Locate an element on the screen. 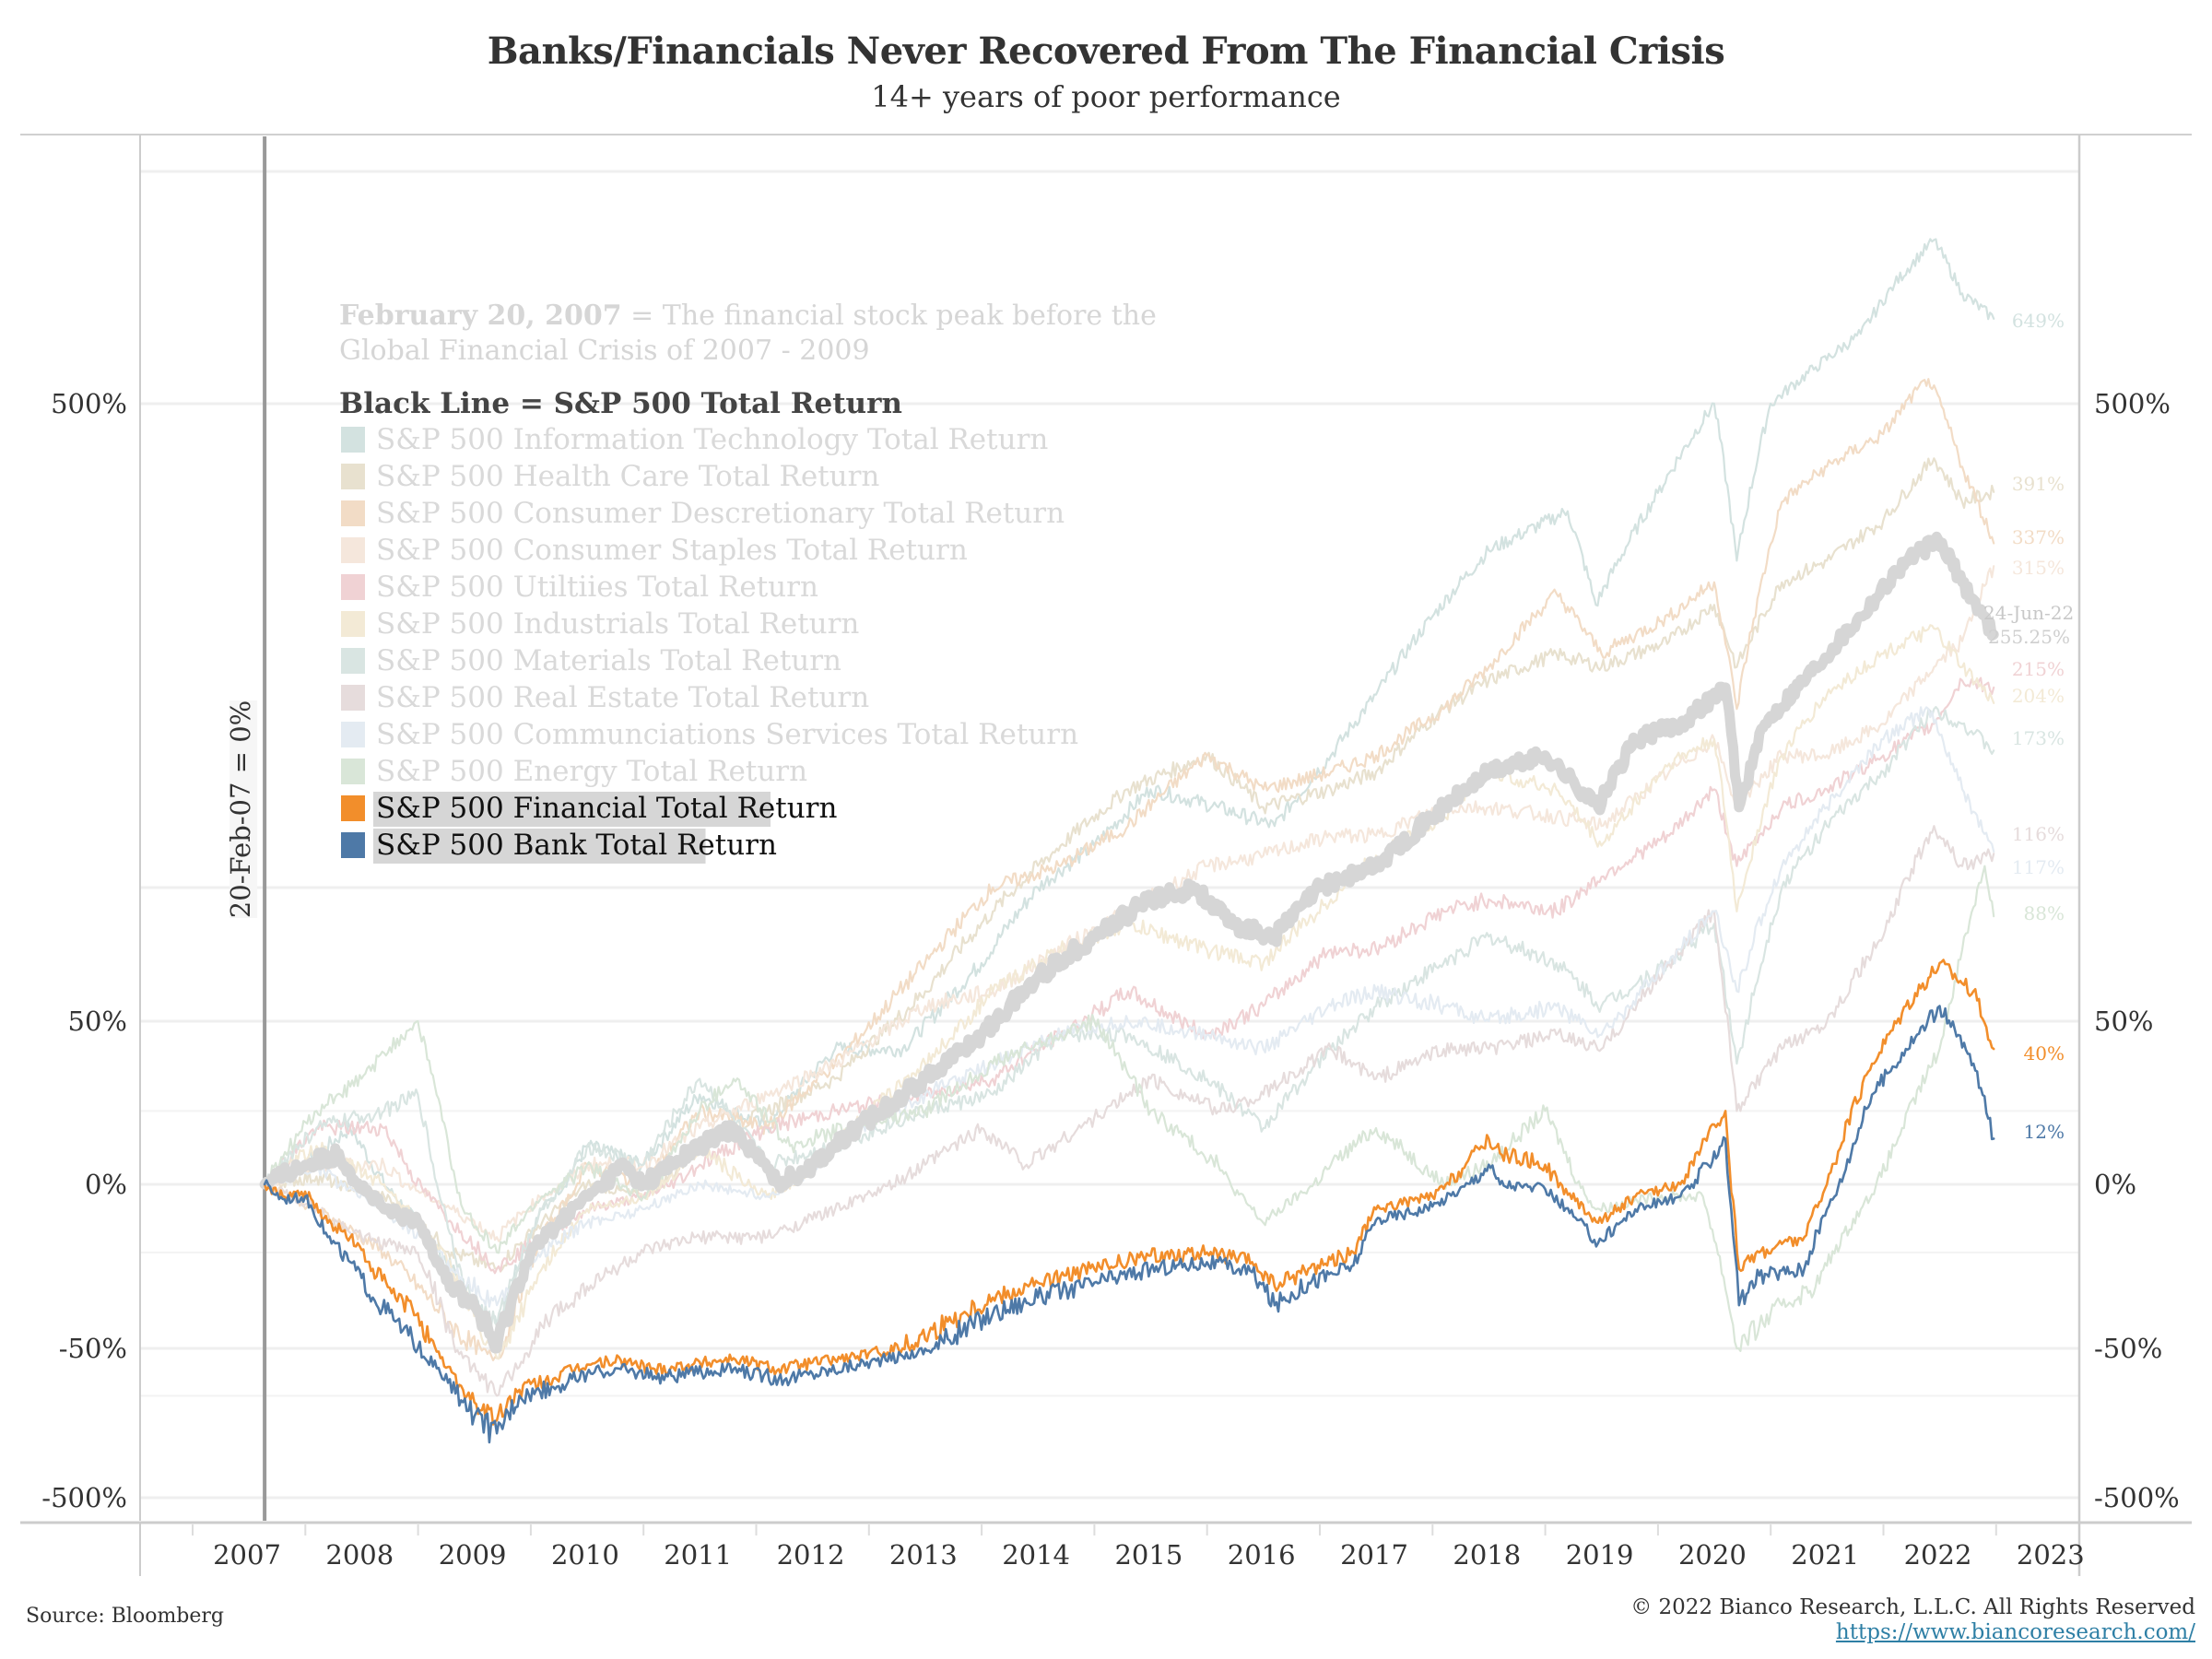 The image size is (2212, 1659). source-note: Source: Bloomberg is located at coordinates (125, 1616).